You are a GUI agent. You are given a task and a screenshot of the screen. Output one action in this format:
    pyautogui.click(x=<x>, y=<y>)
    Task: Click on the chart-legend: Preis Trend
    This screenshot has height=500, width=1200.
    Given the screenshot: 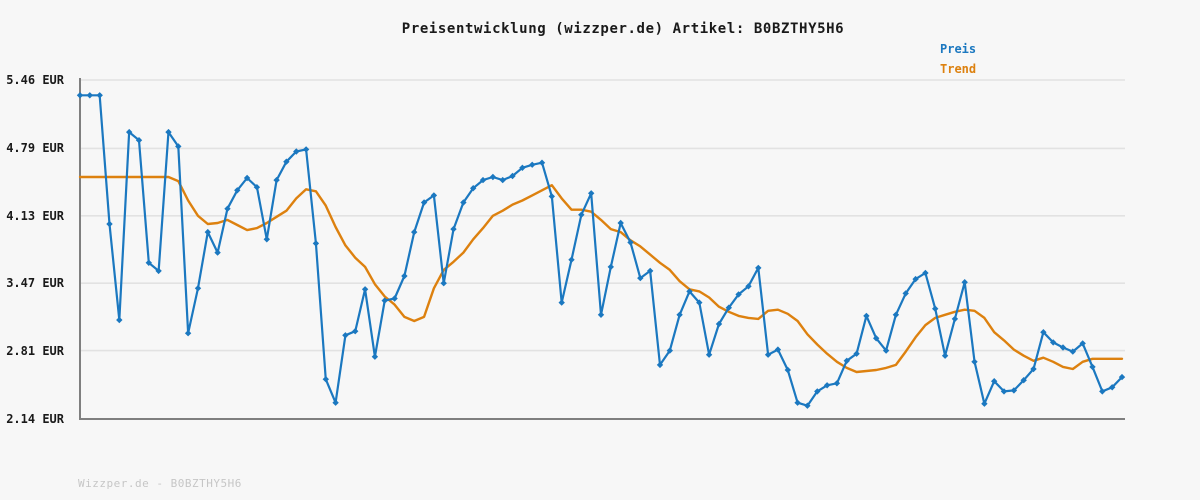 What is the action you would take?
    pyautogui.click(x=958, y=59)
    